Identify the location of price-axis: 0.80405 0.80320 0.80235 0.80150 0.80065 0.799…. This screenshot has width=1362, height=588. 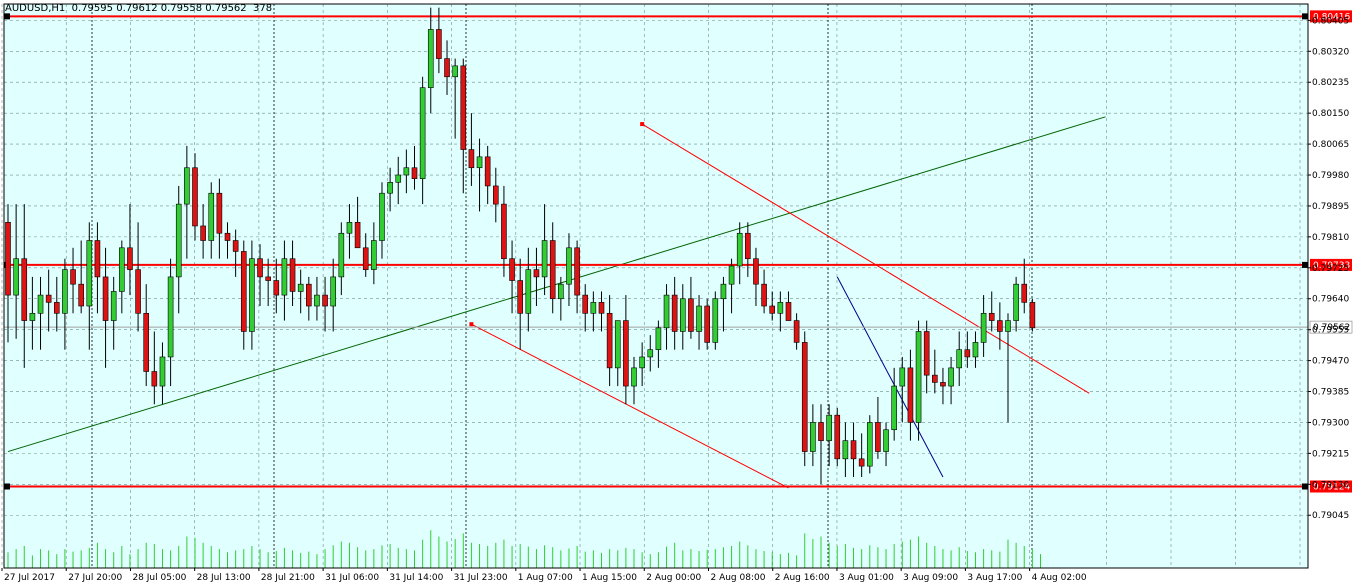
(1328, 268).